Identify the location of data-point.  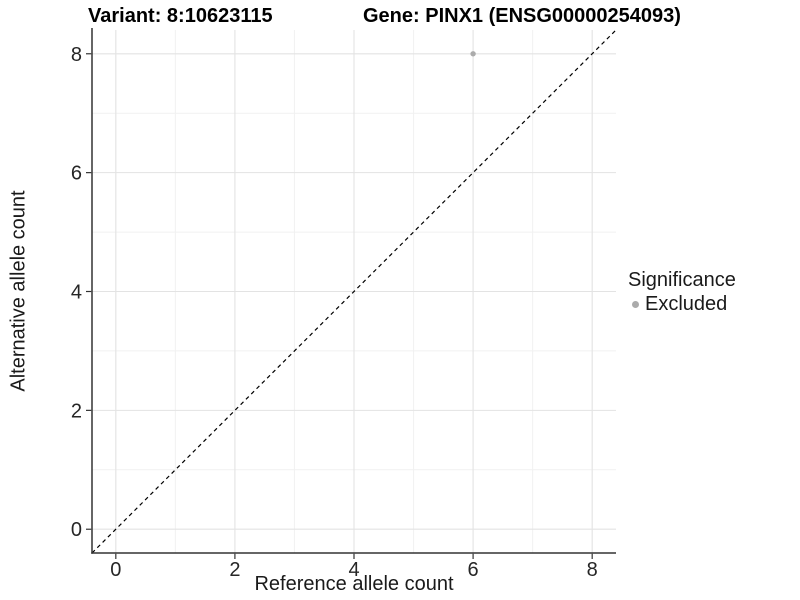
(473, 54).